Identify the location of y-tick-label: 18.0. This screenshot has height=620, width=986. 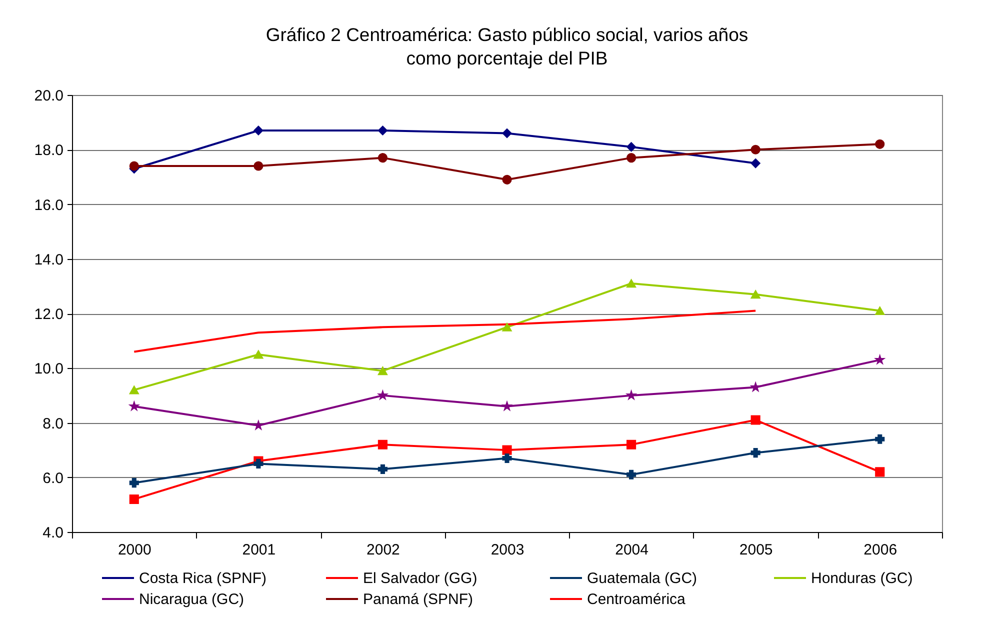
(49, 151).